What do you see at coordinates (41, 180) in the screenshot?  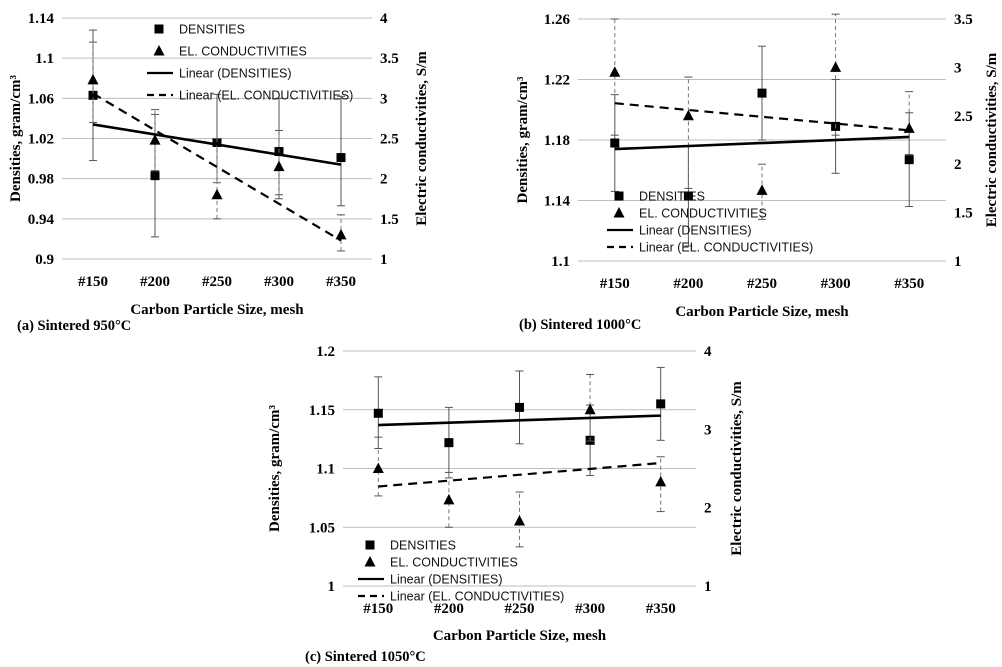 I see `y-tick-label-left: 0.98` at bounding box center [41, 180].